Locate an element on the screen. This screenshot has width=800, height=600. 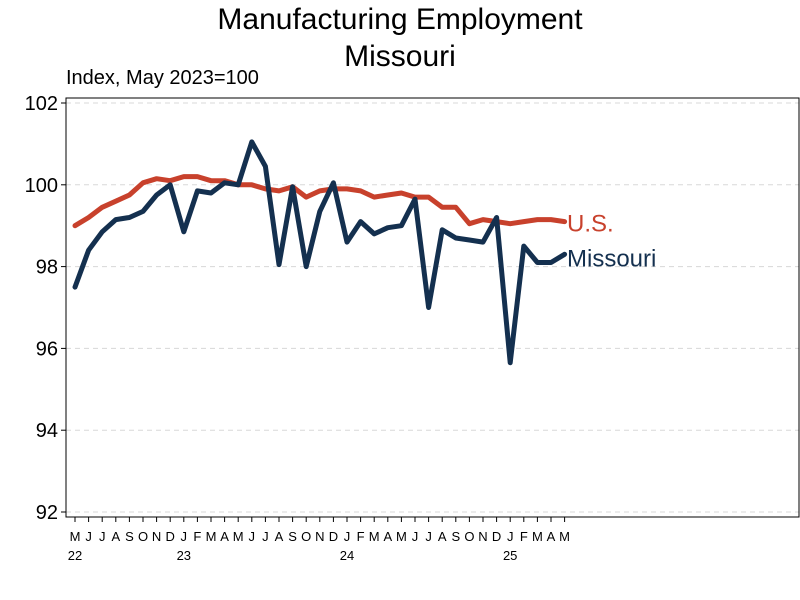
chart-subtitle: Missouri is located at coordinates (400, 56).